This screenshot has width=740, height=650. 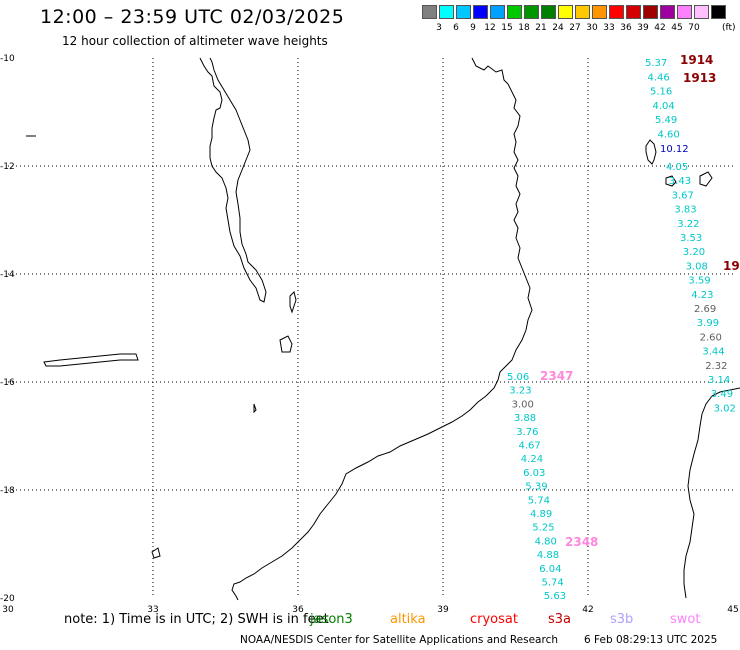 What do you see at coordinates (520, 391) in the screenshot?
I see `wave-height-value: 3.23` at bounding box center [520, 391].